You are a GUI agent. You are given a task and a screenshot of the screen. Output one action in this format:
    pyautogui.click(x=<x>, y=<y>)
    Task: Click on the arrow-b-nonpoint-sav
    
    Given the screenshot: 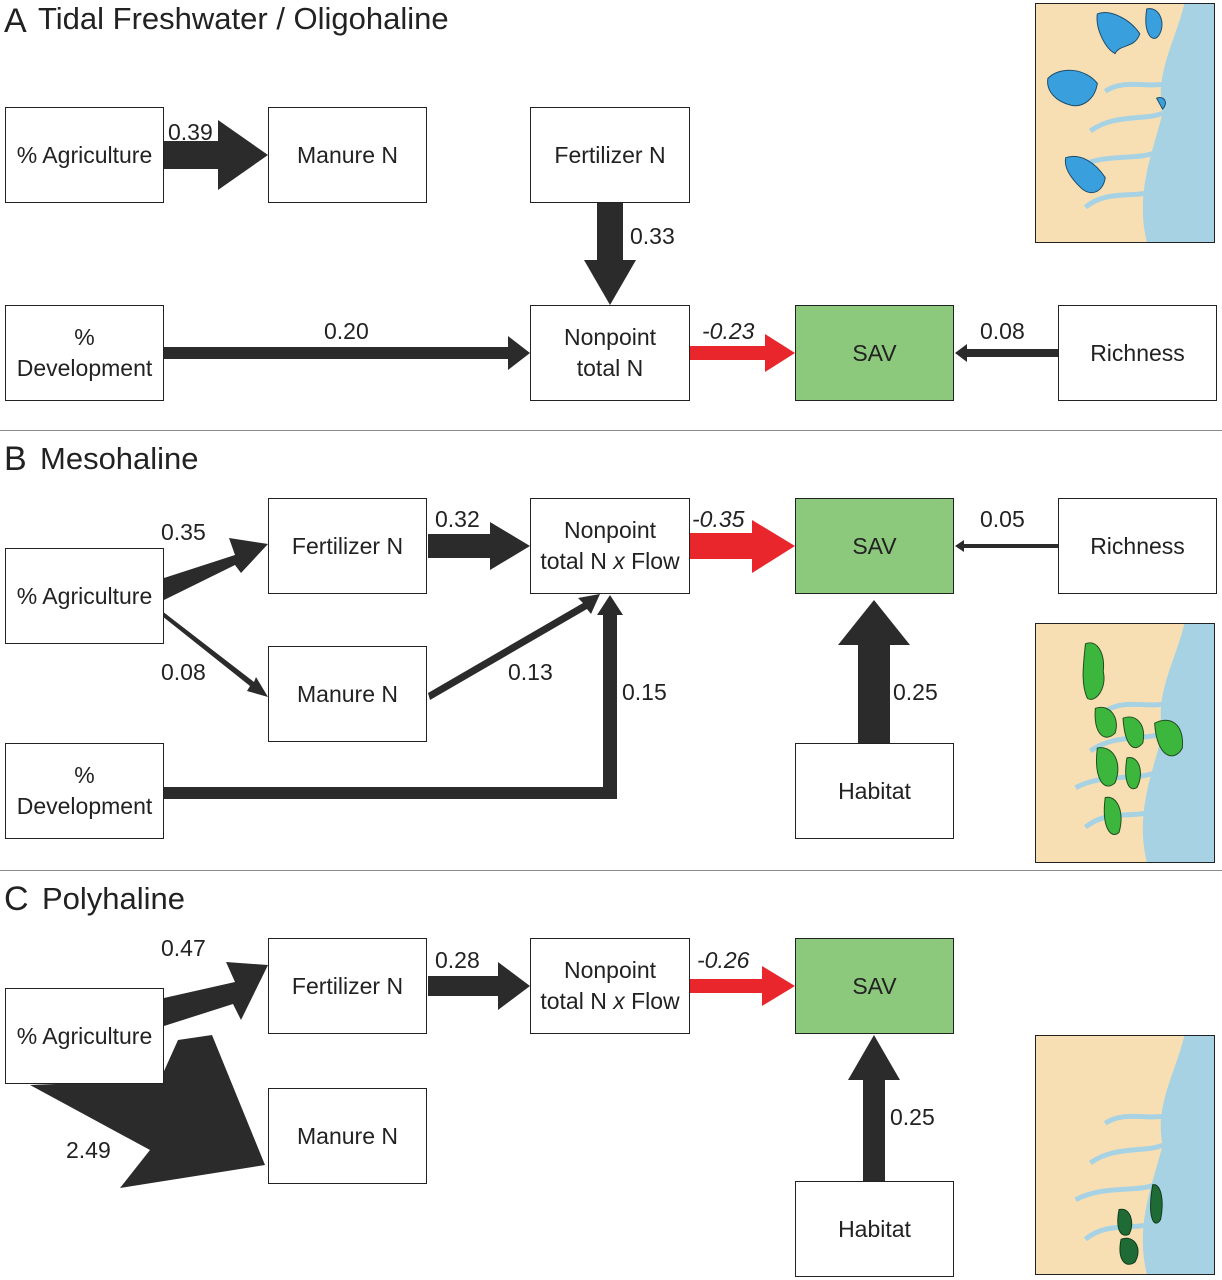 What is the action you would take?
    pyautogui.click(x=742, y=546)
    